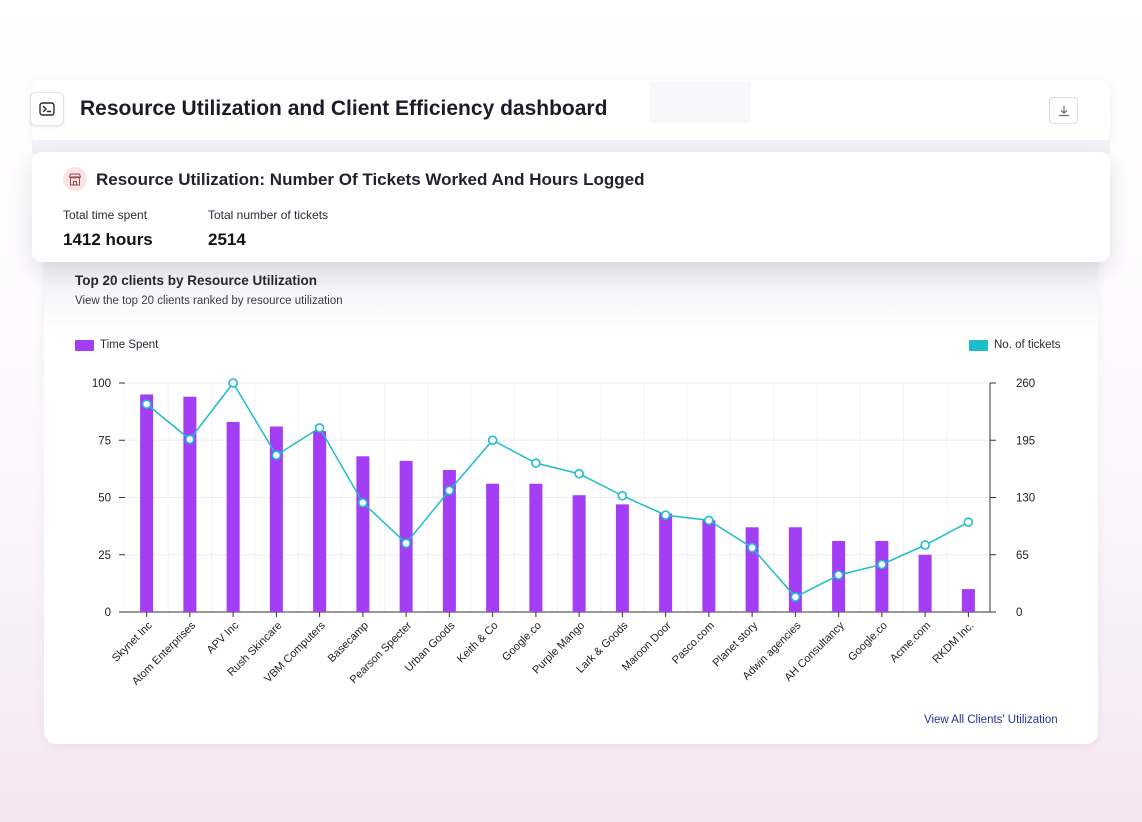 The width and height of the screenshot is (1142, 822). I want to click on store-icon, so click(75, 179).